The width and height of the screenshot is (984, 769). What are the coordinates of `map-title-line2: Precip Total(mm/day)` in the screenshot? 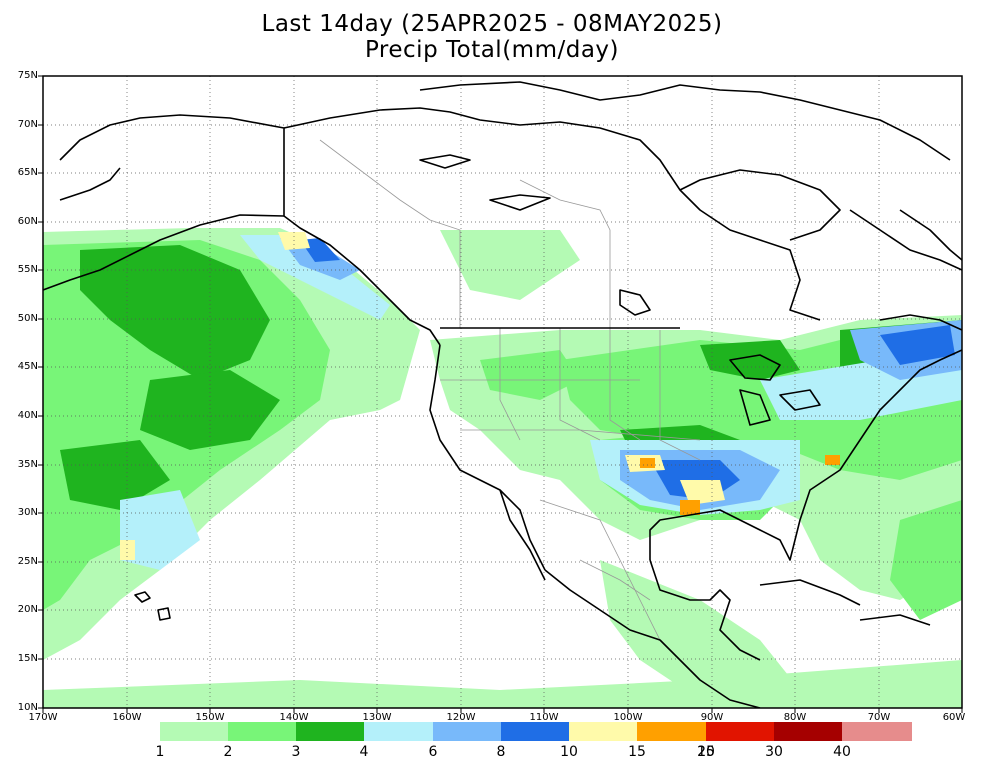 It's located at (492, 50).